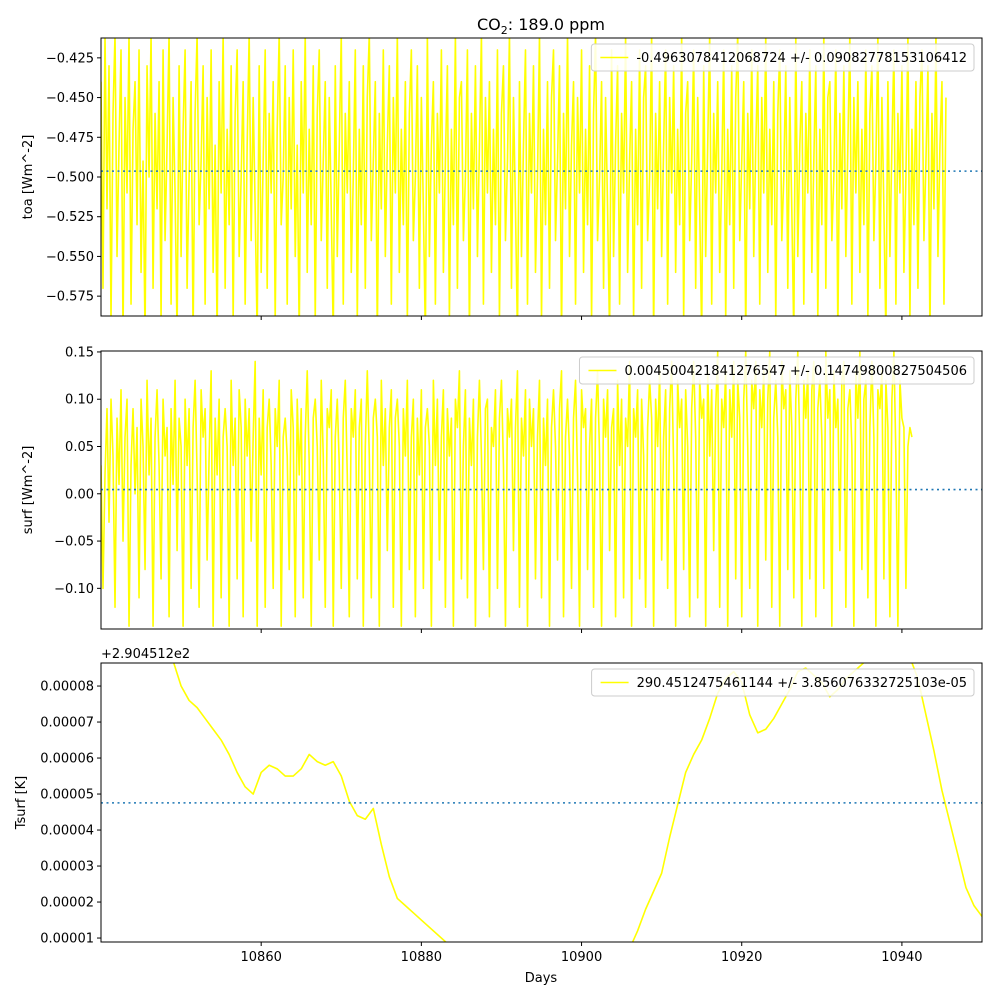  I want to click on tsurf-y-tick-label: 0.00001, so click(67, 939).